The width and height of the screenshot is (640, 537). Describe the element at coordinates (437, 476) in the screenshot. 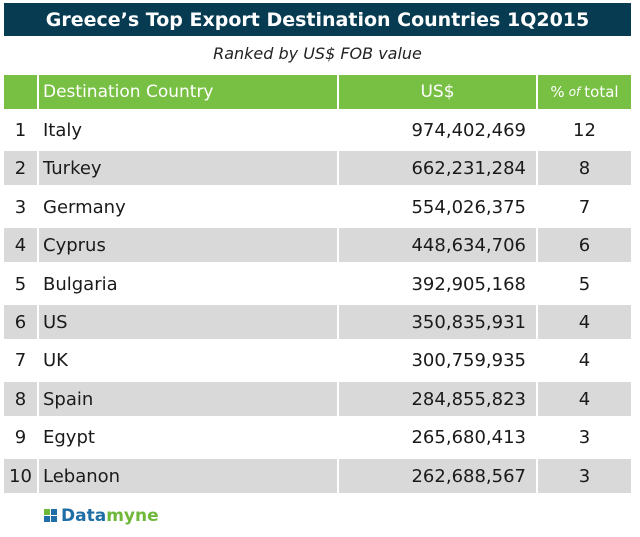

I see `usd-cell: 262,688,567` at that location.